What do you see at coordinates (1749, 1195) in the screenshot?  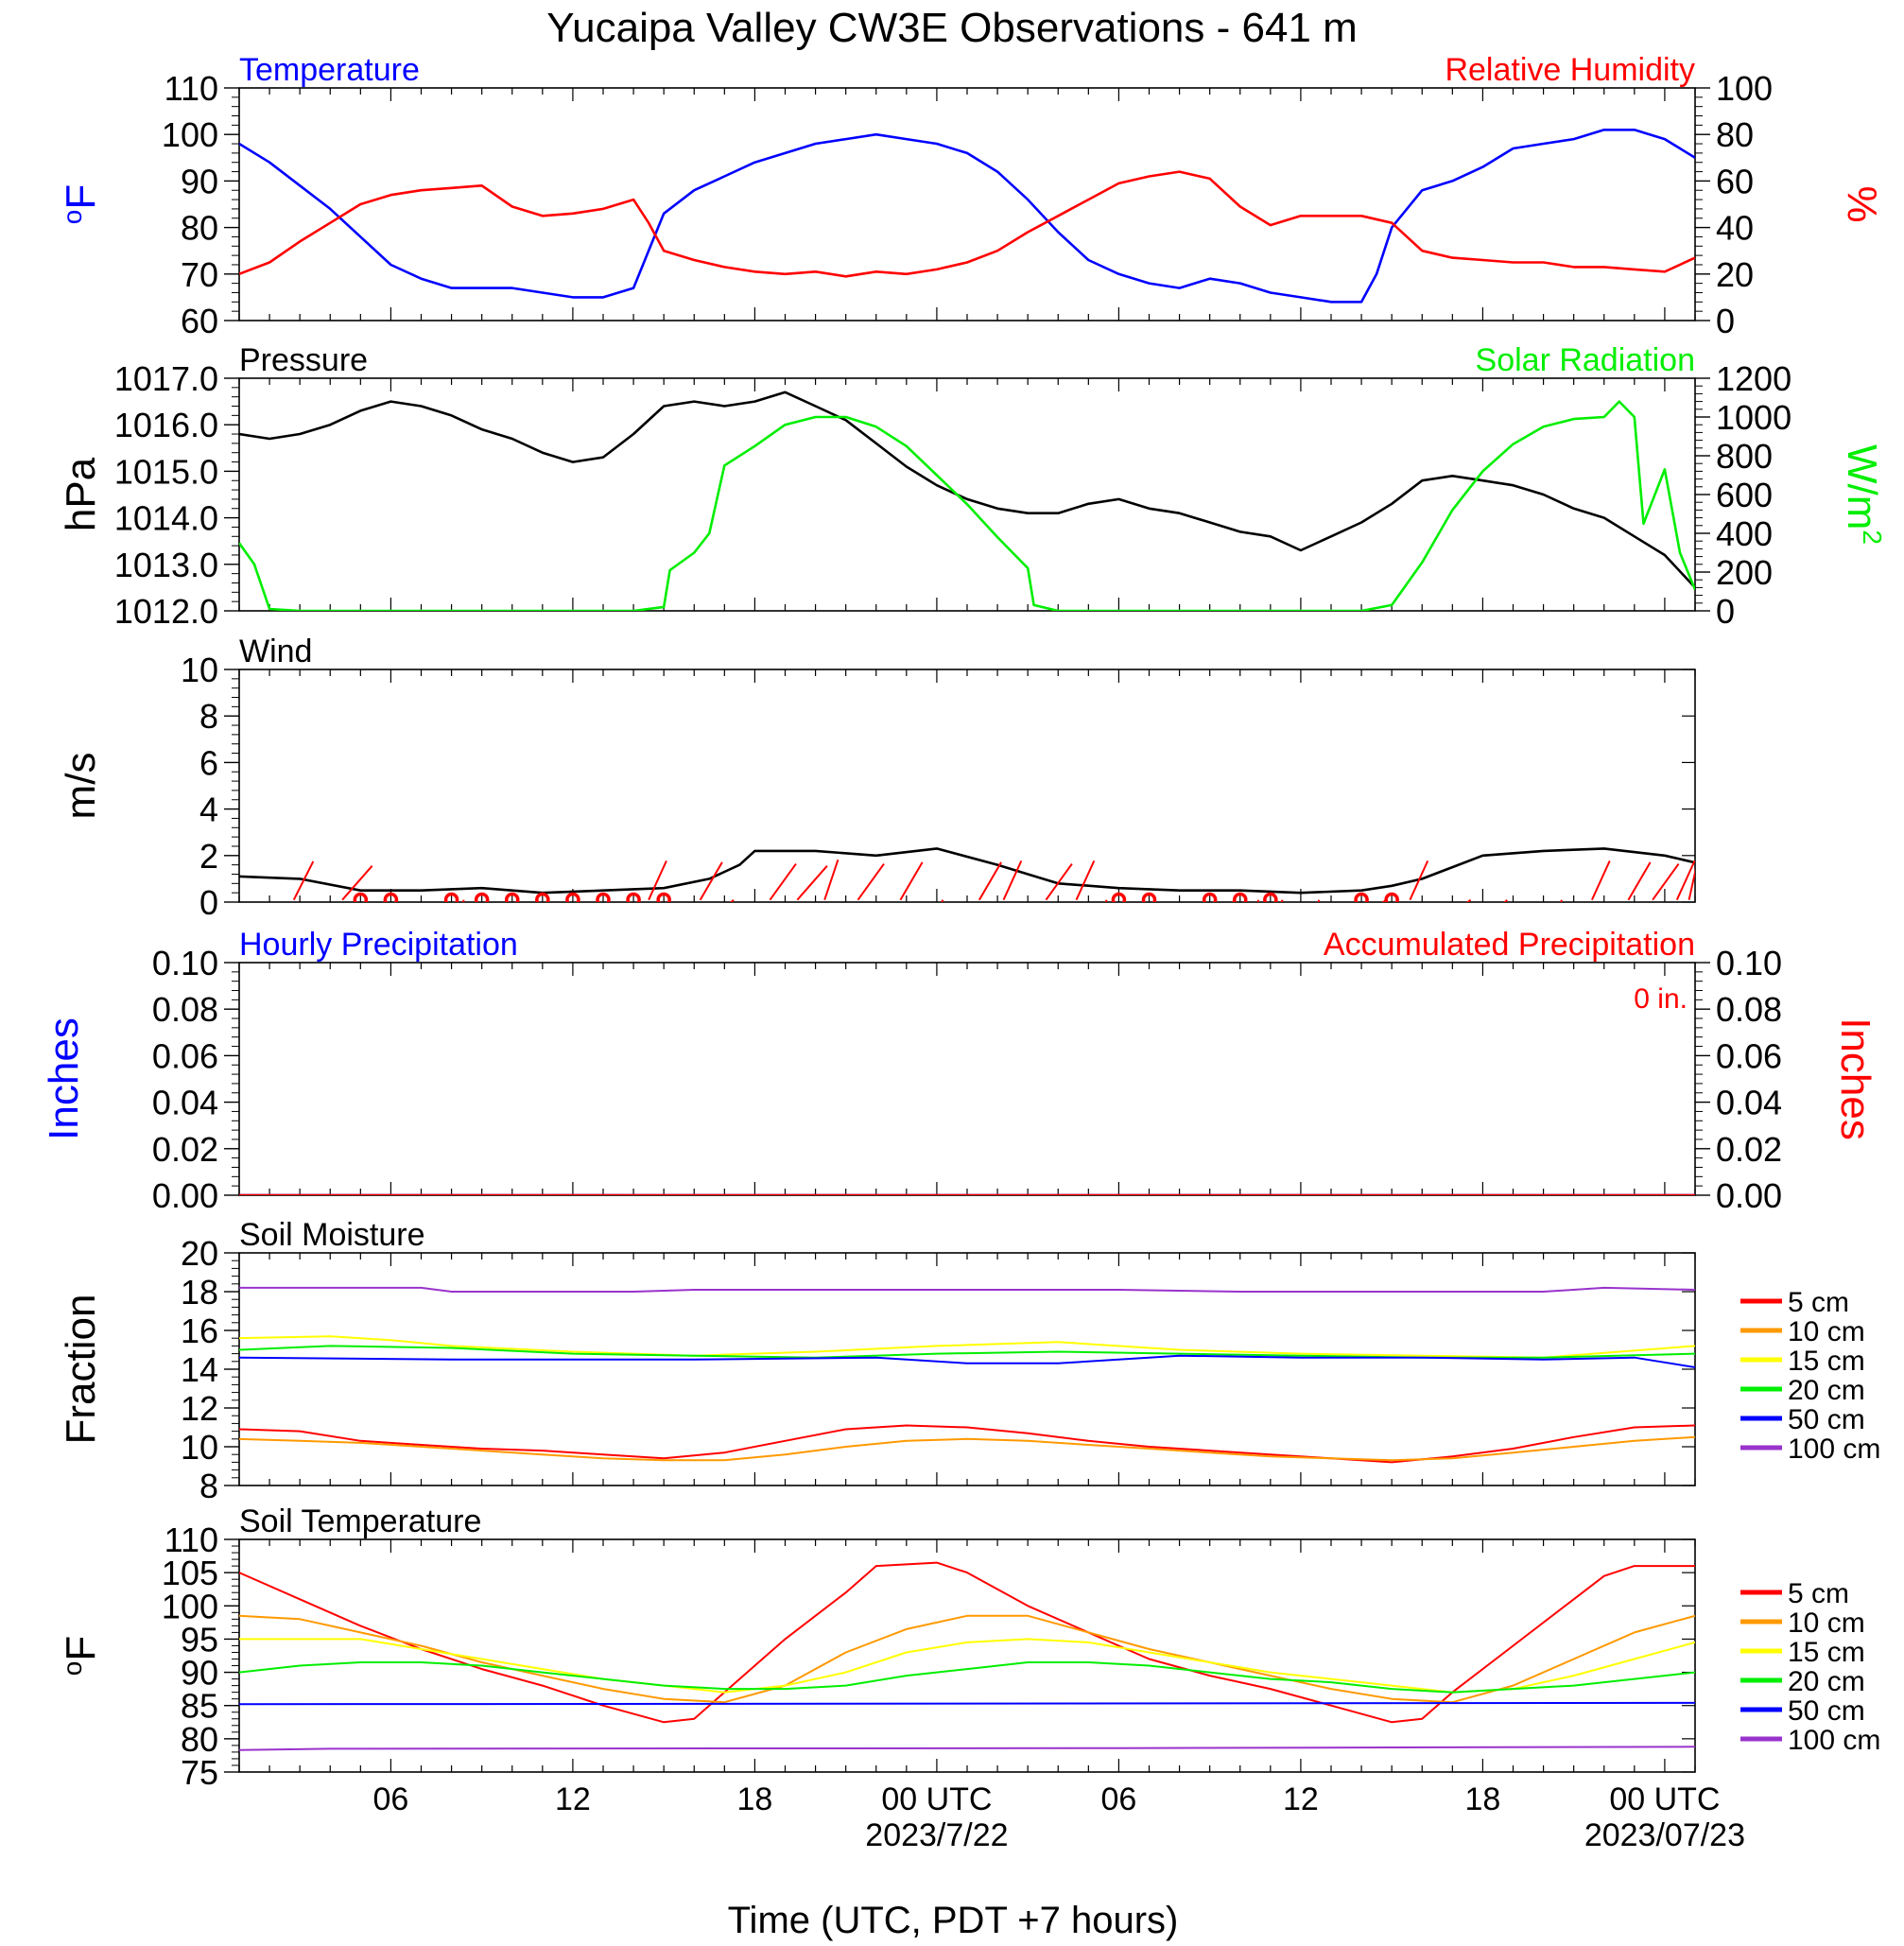 I see `y-tick-label-right: 0.00` at bounding box center [1749, 1195].